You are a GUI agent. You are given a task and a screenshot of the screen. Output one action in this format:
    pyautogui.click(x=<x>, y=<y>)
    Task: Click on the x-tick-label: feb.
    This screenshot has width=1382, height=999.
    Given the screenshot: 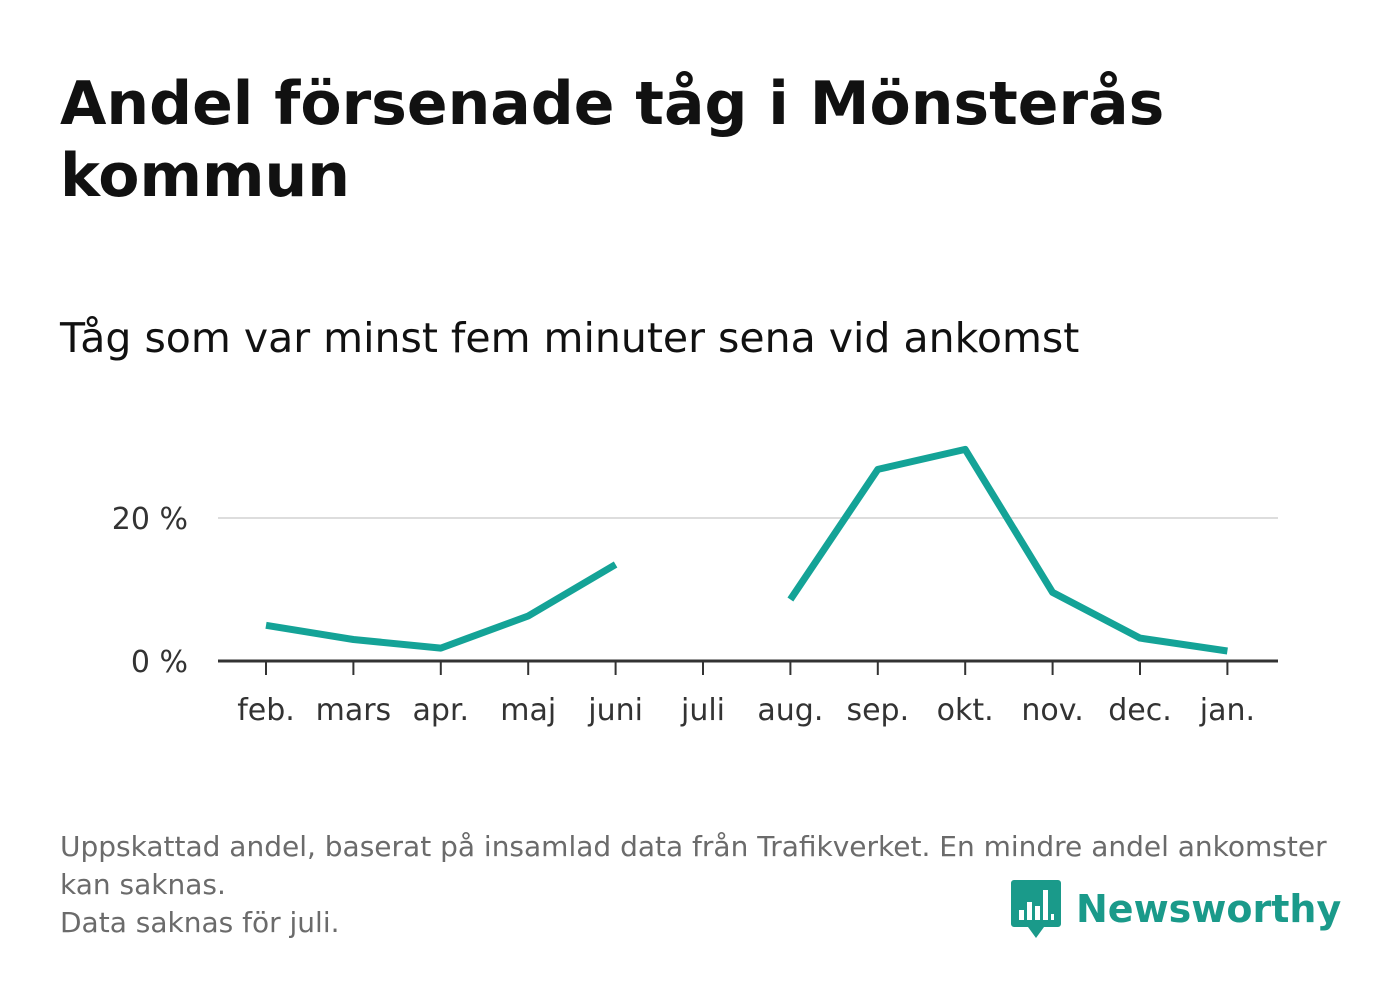 What is the action you would take?
    pyautogui.click(x=266, y=710)
    